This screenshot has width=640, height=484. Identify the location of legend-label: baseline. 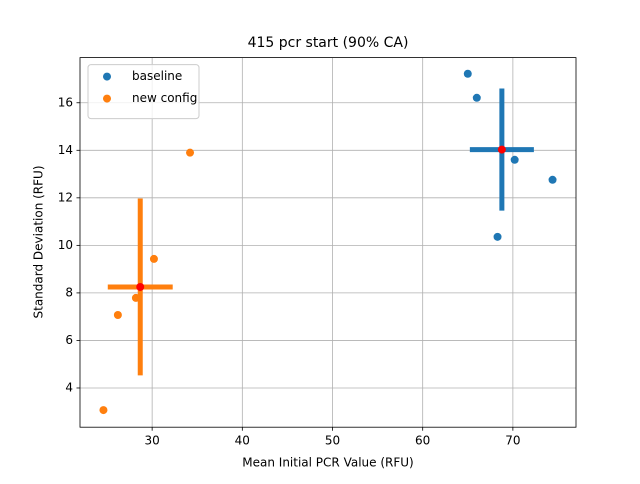
(157, 76).